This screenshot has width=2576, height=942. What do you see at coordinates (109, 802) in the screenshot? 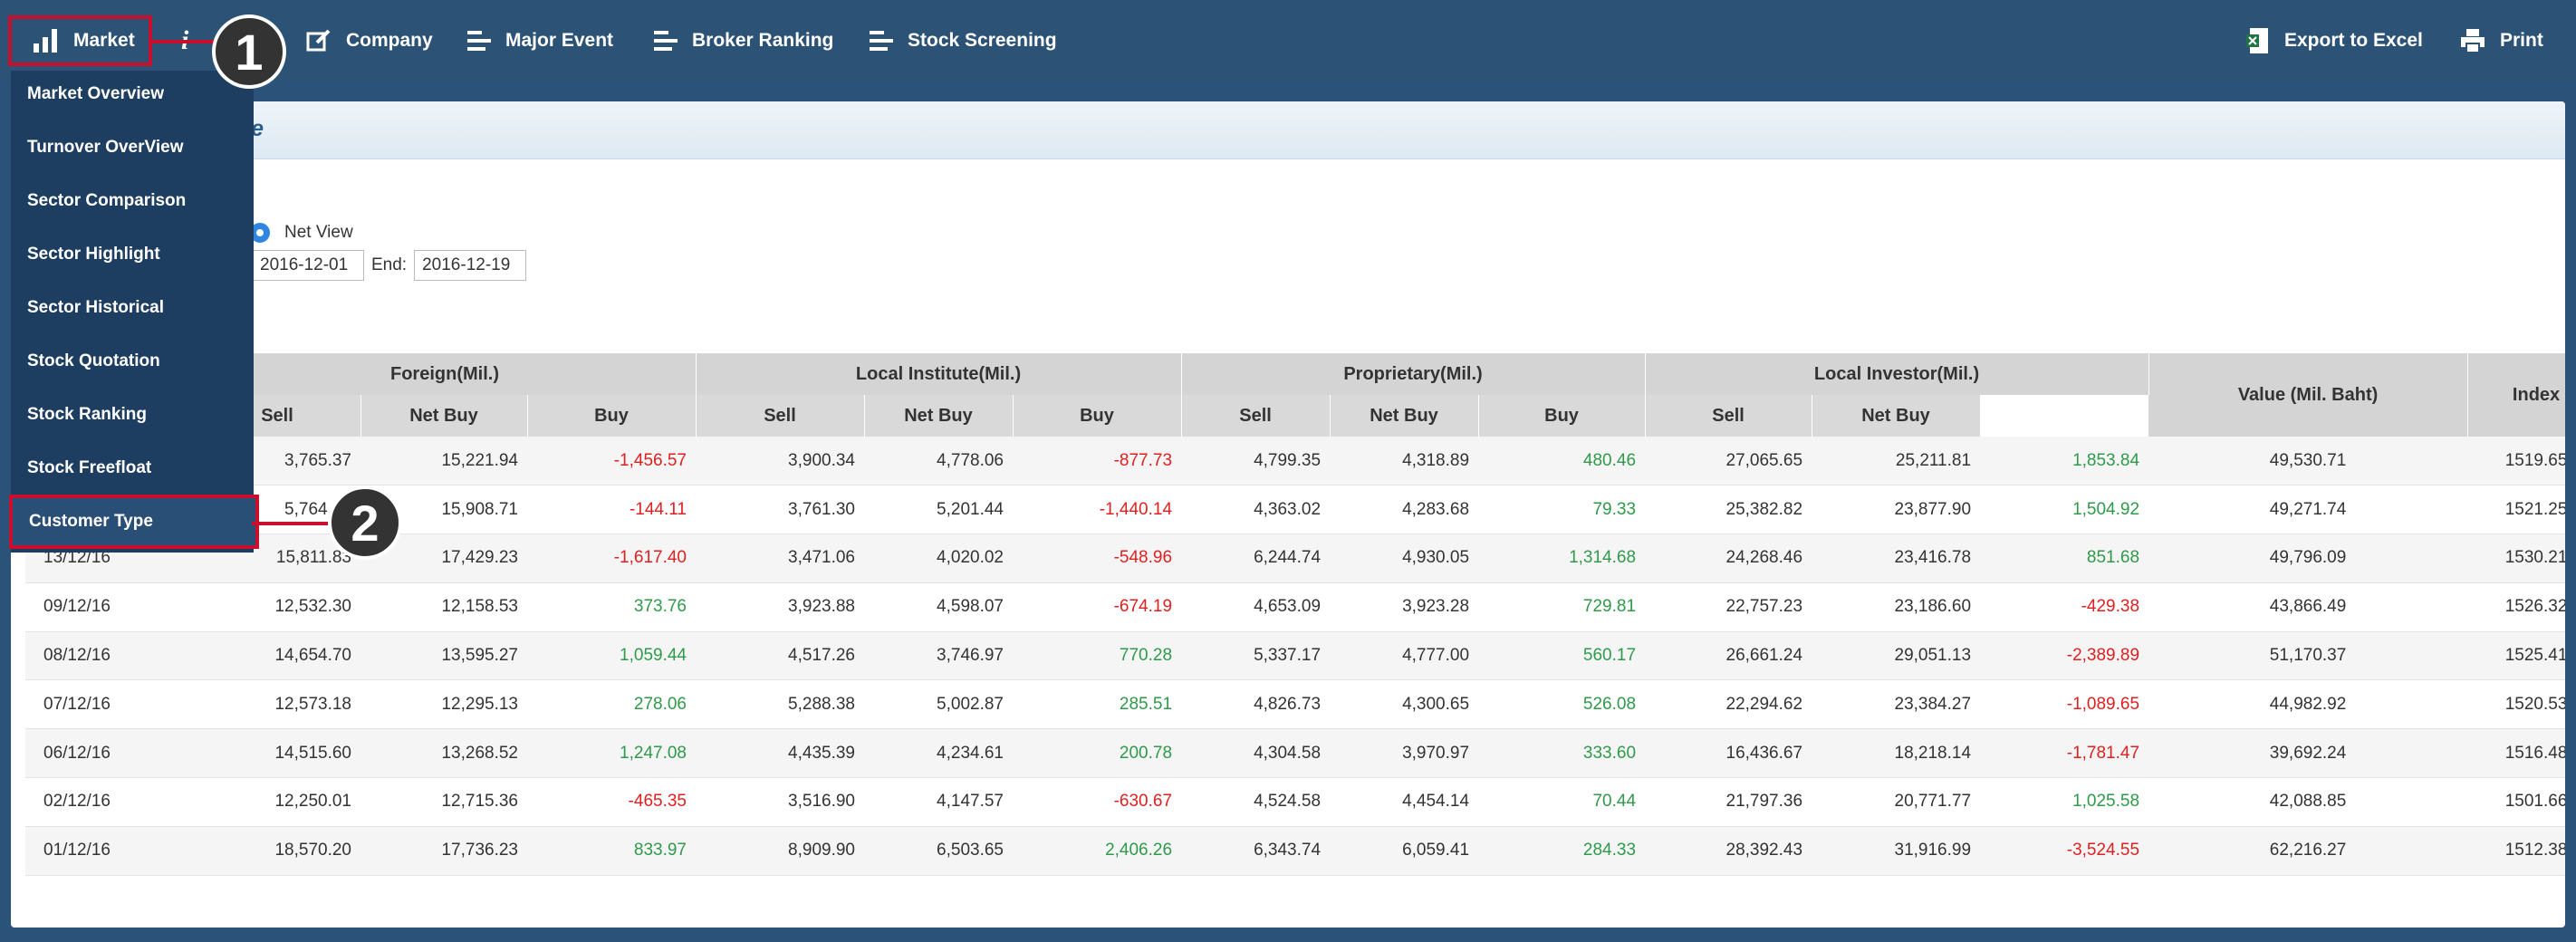
I see `date-cell: 02/12/16` at bounding box center [109, 802].